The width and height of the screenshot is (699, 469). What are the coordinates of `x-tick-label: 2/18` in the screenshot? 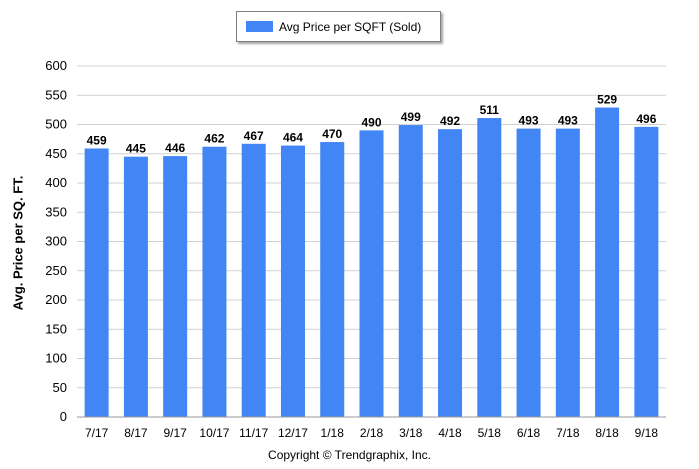 It's located at (372, 433).